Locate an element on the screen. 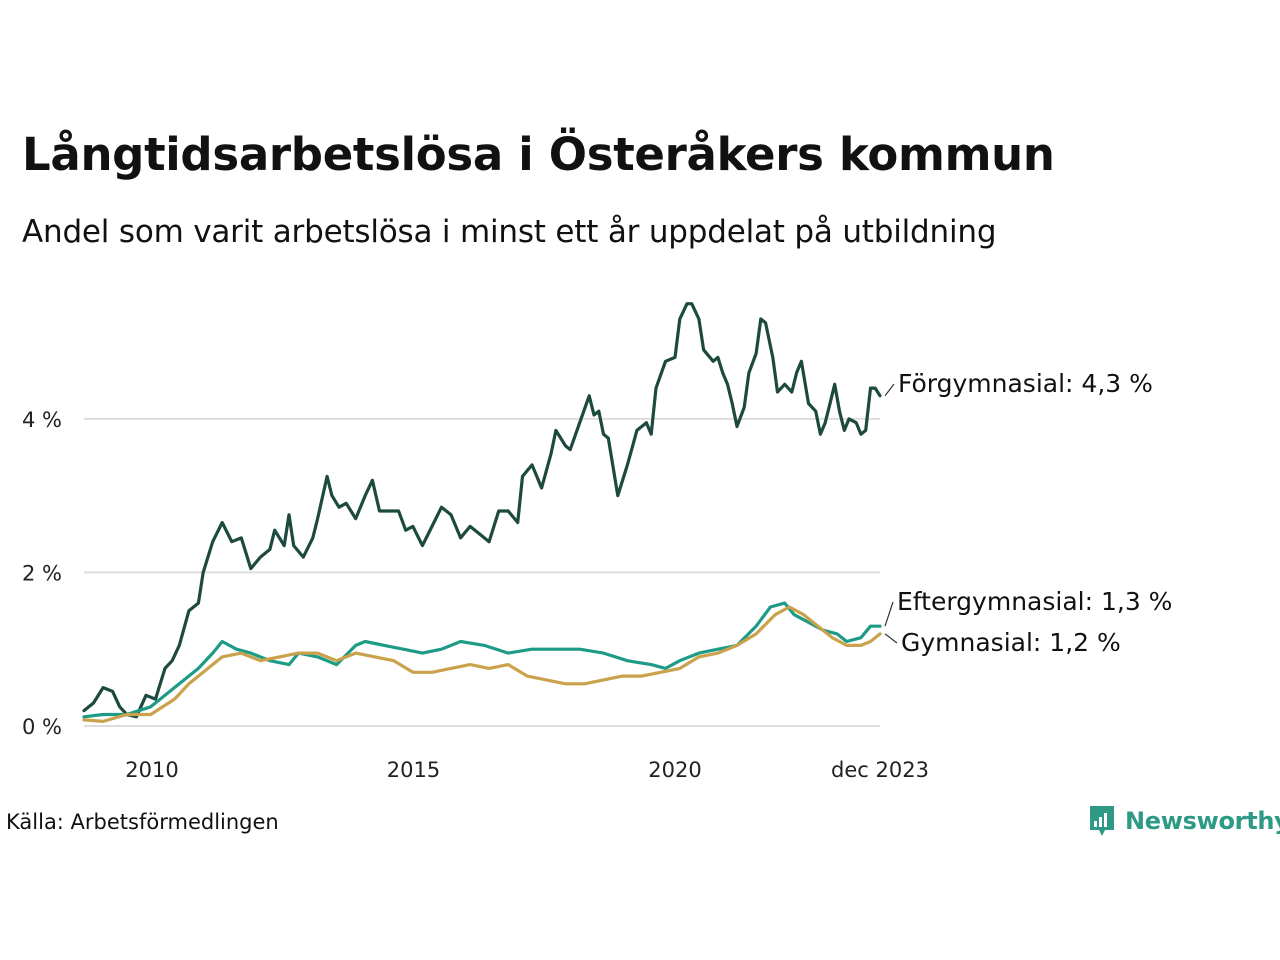  brand-logo: Newsworthy is located at coordinates (1184, 821).